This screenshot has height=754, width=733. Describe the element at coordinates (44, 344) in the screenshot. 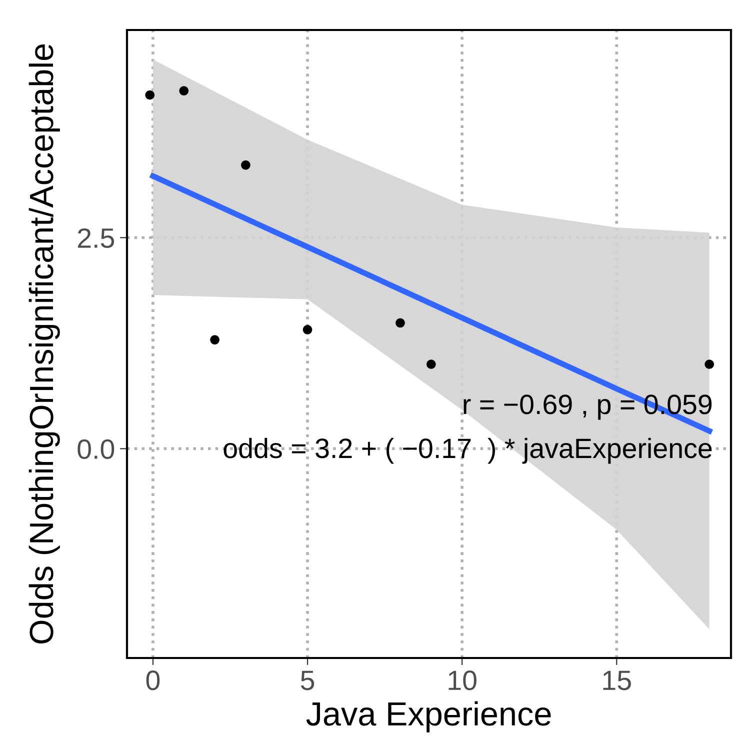

I see `y-axis-title: Odds (NothingOrInsignificant/Acceptable` at that location.